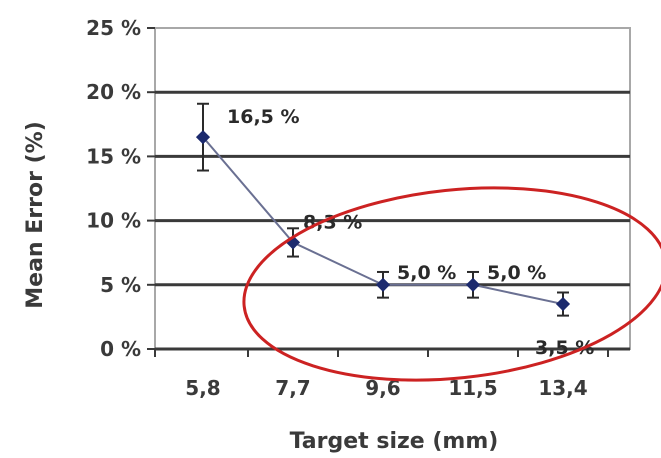 The image size is (661, 458). What do you see at coordinates (564, 348) in the screenshot?
I see `data-label: 3,5 %` at bounding box center [564, 348].